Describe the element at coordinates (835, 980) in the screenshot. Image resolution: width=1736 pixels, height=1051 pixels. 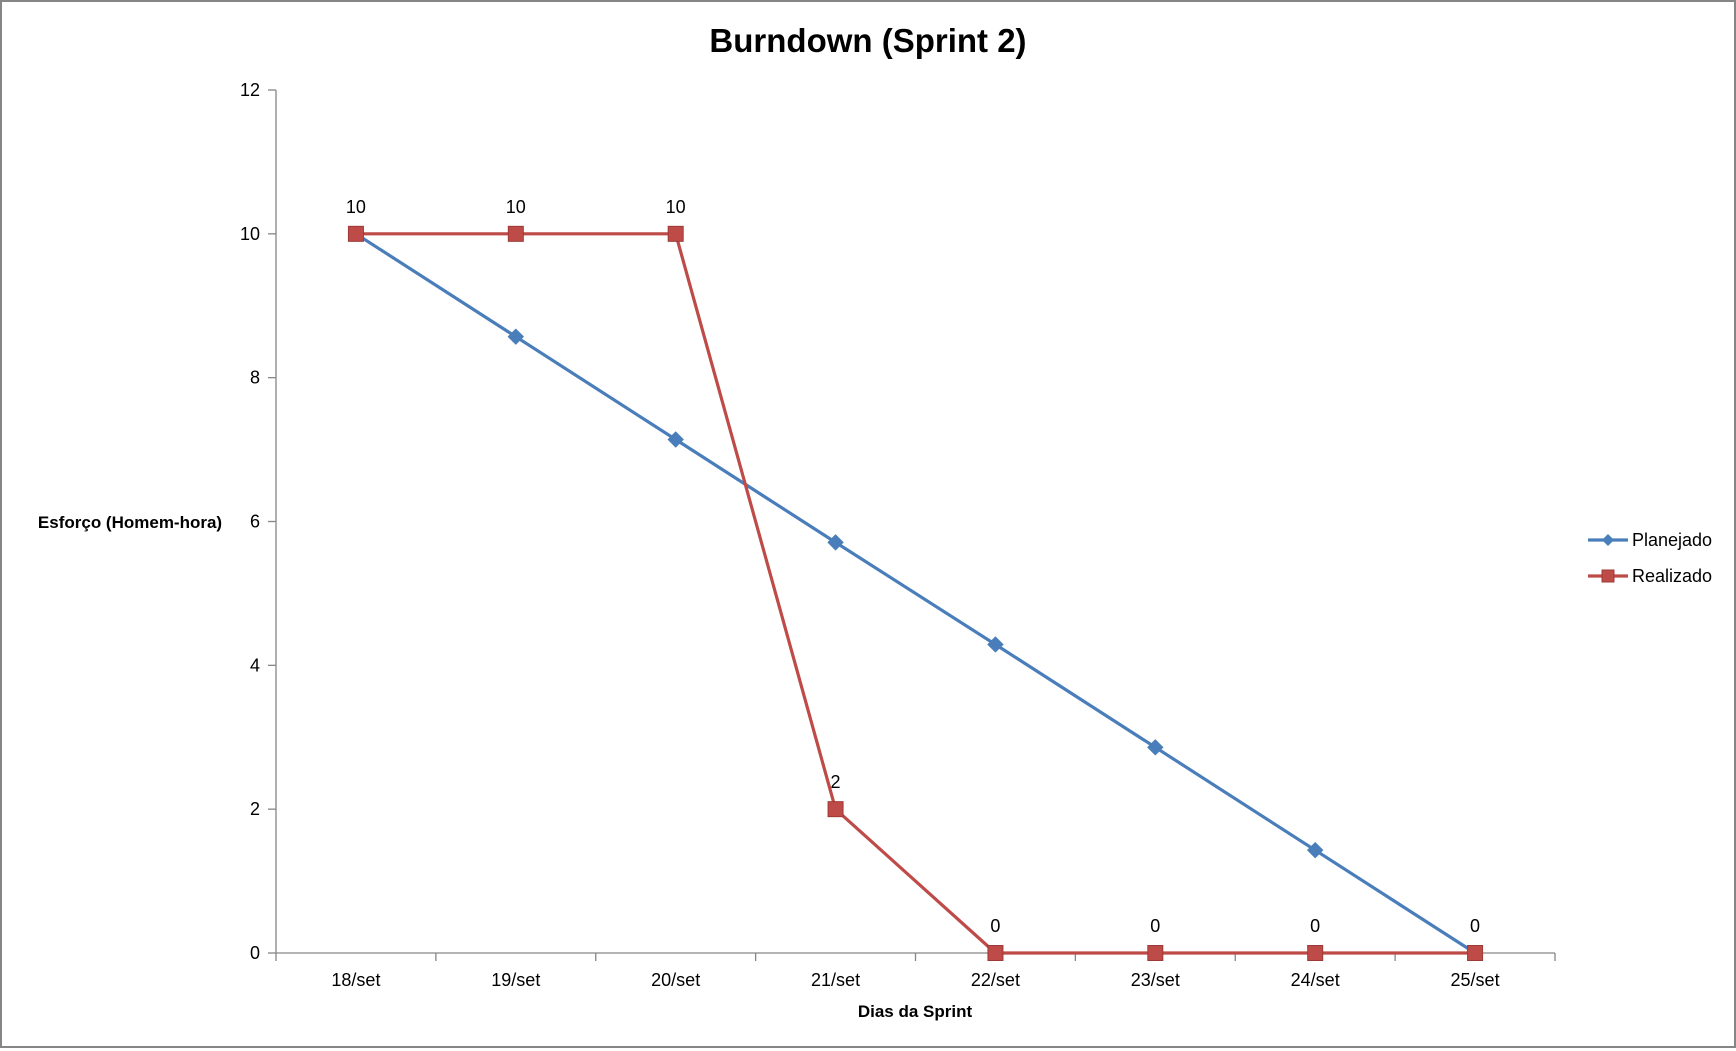
I see `x-tick-label: 21/set` at that location.